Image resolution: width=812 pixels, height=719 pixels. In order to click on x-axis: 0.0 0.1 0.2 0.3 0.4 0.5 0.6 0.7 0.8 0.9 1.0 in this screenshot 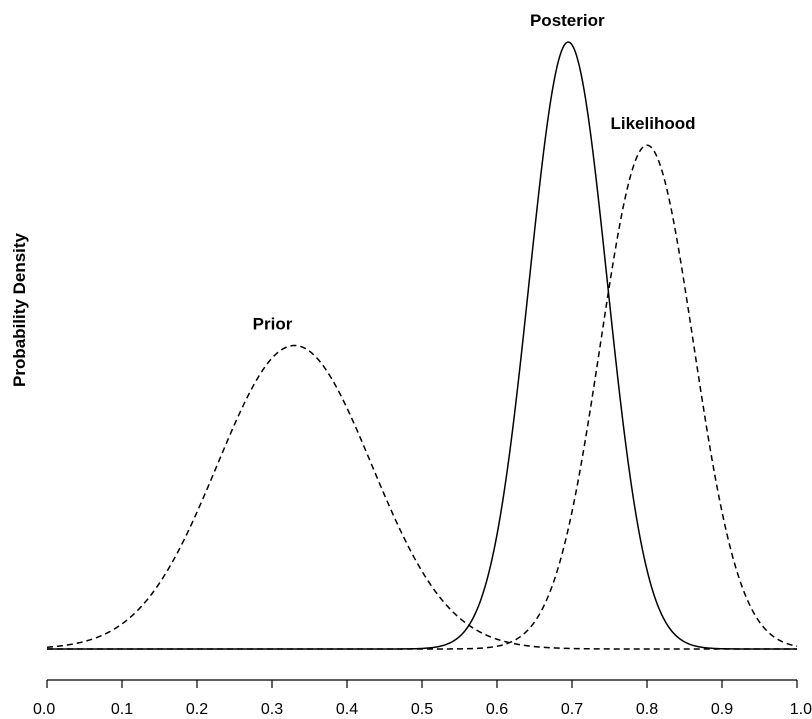, I will do `click(422, 698)`.